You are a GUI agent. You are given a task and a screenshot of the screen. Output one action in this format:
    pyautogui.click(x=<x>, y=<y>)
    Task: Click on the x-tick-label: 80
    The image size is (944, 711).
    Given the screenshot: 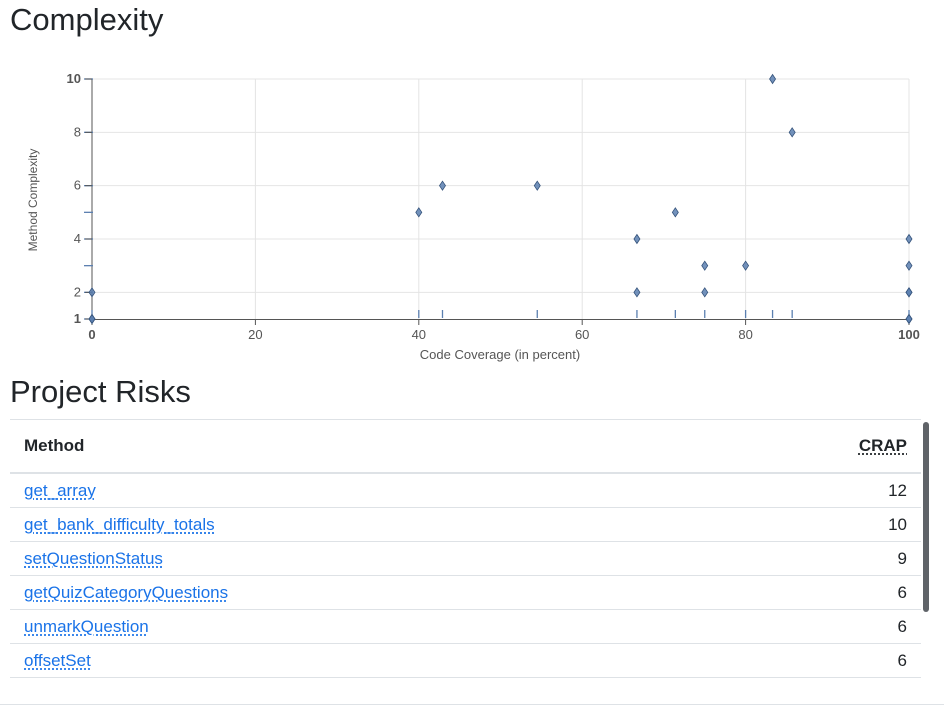 What is the action you would take?
    pyautogui.click(x=745, y=334)
    